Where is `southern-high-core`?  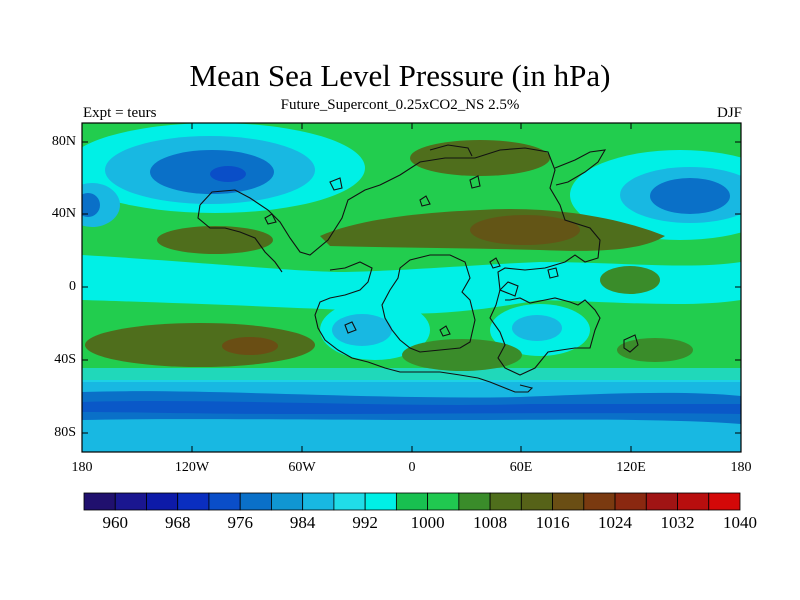 southern-high-core is located at coordinates (250, 346).